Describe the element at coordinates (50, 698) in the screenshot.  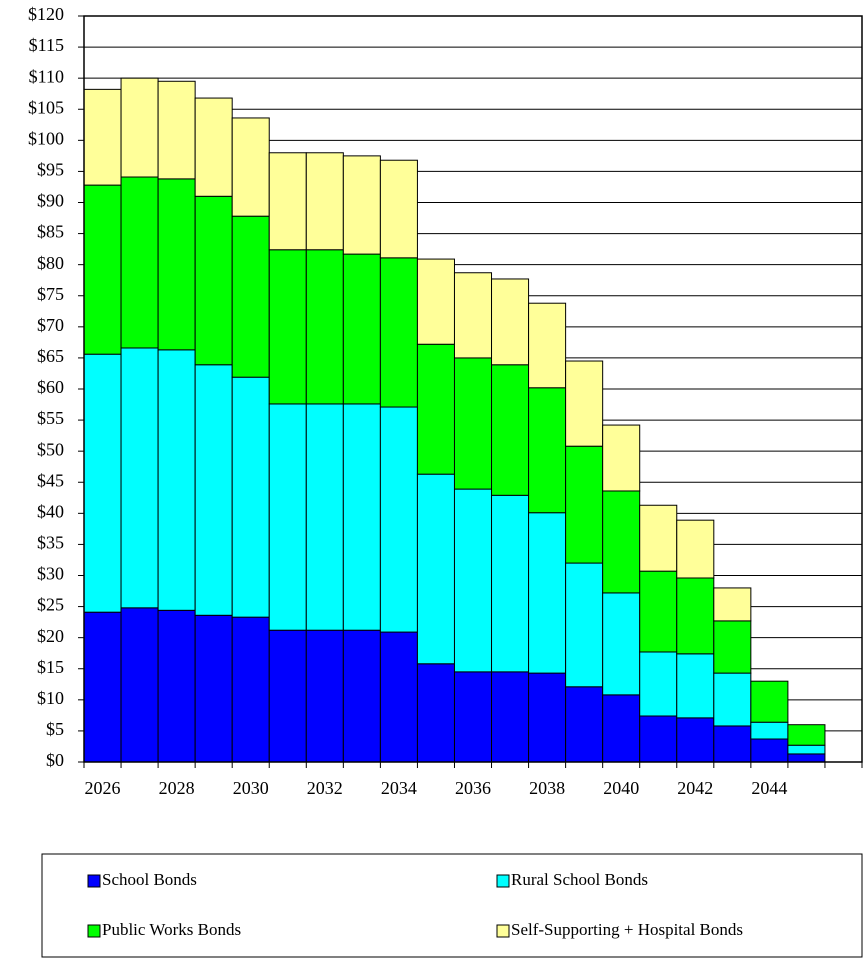
I see `y-tick-label: $10` at that location.